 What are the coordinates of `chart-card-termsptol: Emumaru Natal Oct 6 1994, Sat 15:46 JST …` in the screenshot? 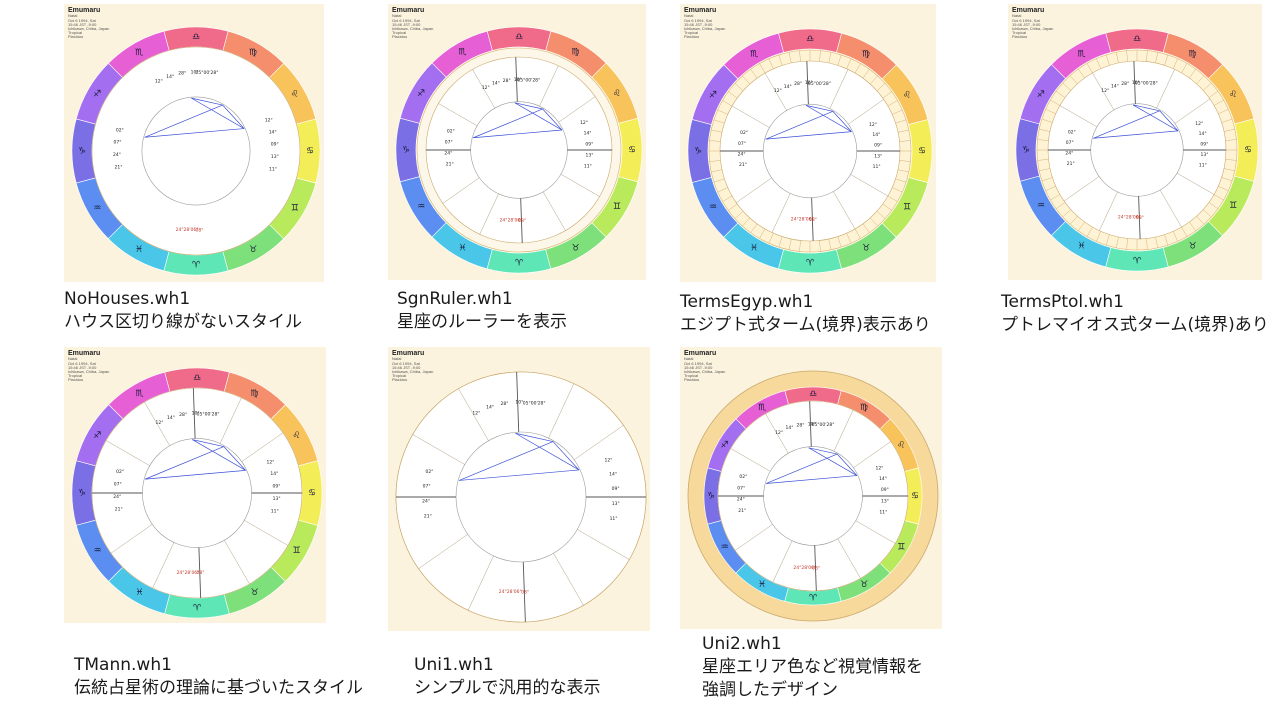 It's located at (1135, 142).